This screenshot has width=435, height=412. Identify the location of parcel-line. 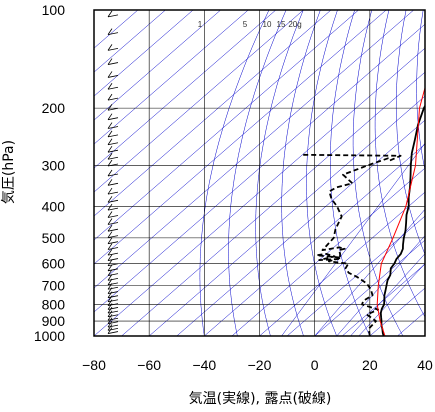
(400, 210).